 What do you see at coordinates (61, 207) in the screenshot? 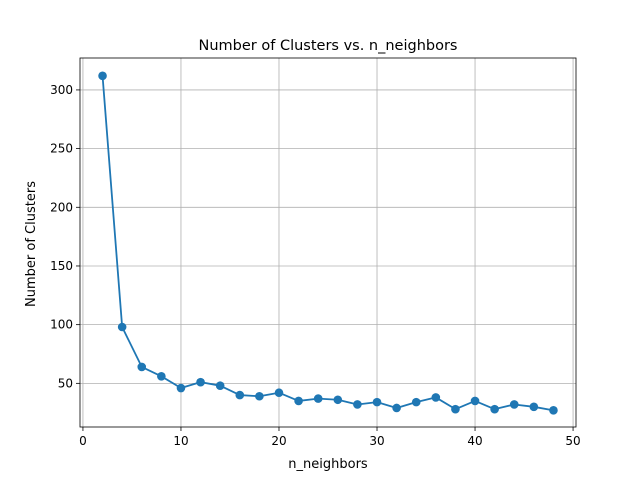
I see `y-tick-label: 200` at bounding box center [61, 207].